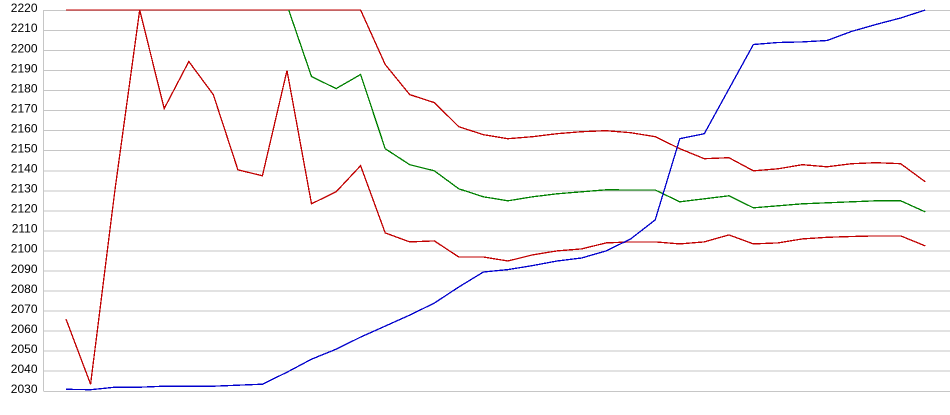  What do you see at coordinates (24, 389) in the screenshot?
I see `svg-text: 2030` at bounding box center [24, 389].